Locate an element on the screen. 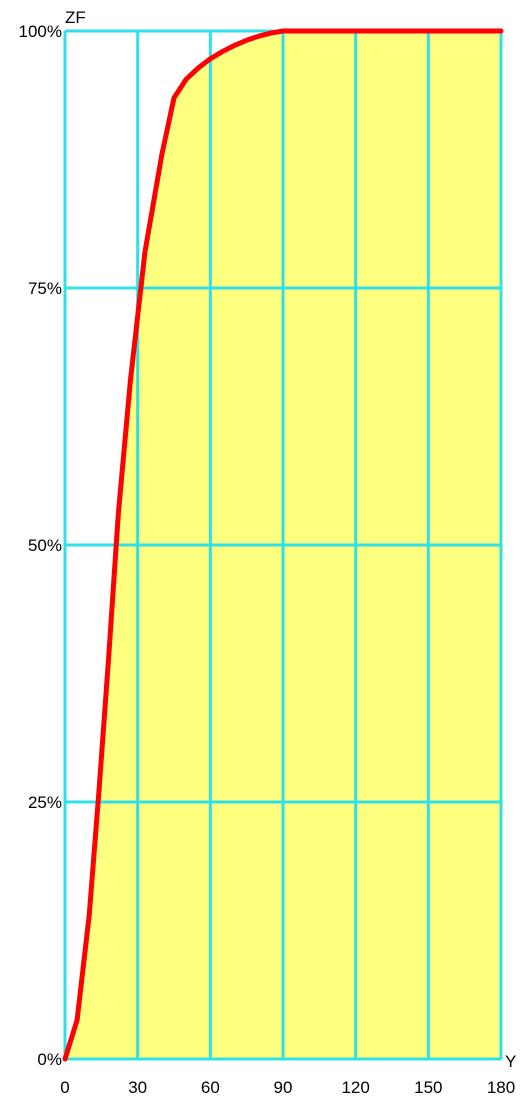 This screenshot has width=521, height=1112. x-tick-label: 120 is located at coordinates (355, 1087).